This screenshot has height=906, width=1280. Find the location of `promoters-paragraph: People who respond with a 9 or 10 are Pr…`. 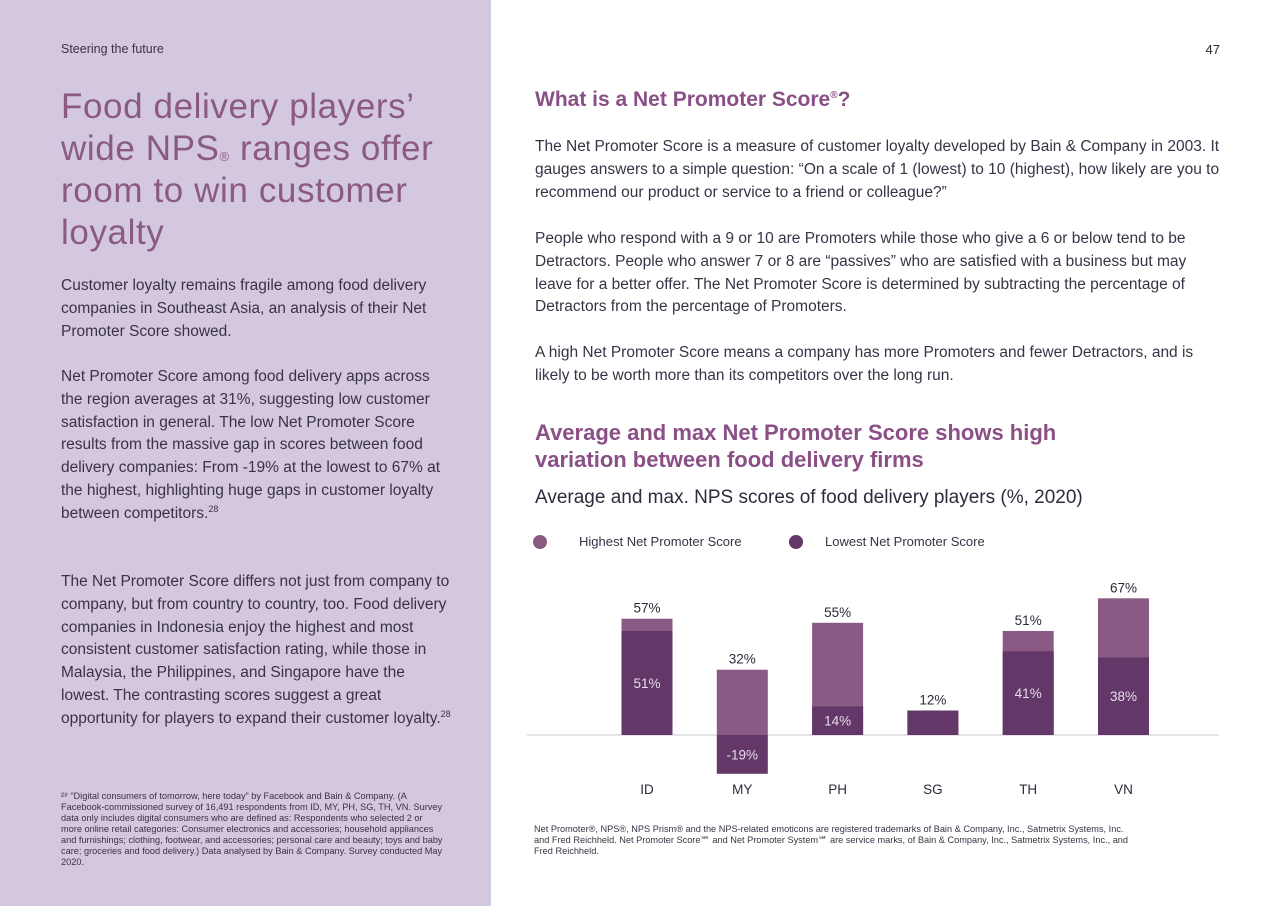

promoters-paragraph: People who respond with a 9 or 10 are Pr… is located at coordinates (861, 273).